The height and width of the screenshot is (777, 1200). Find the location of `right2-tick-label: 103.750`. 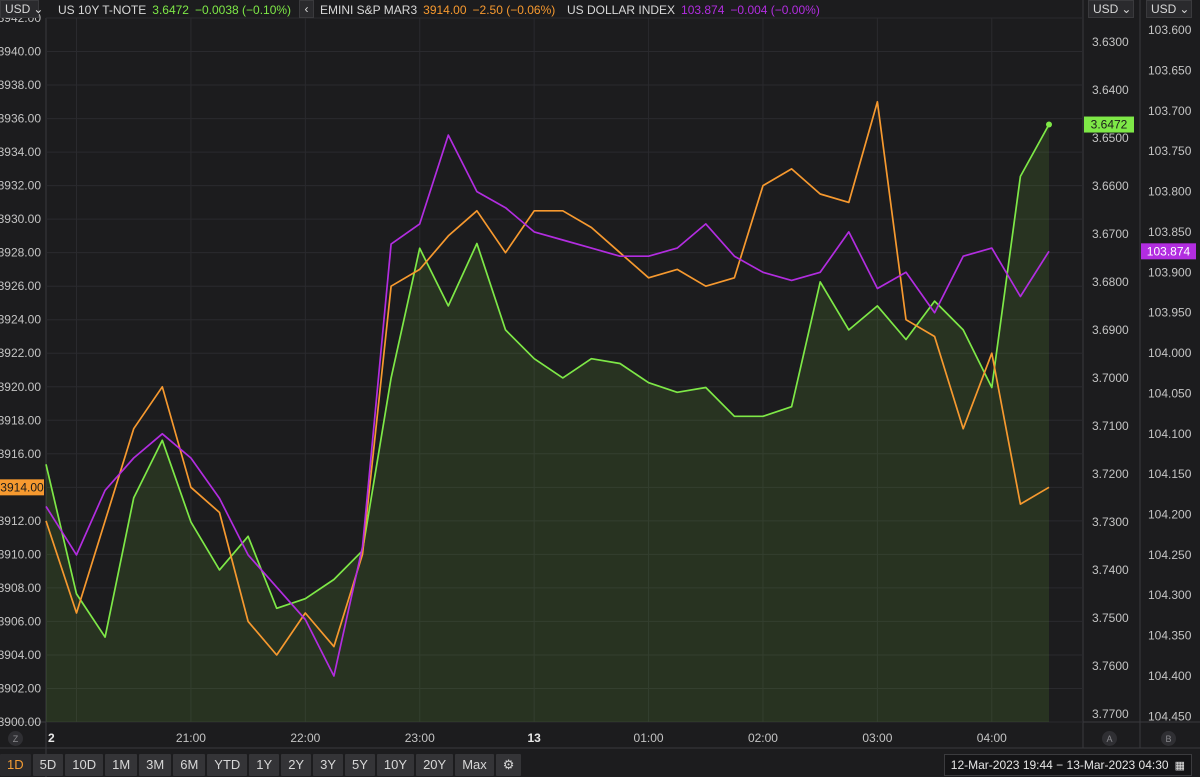

right2-tick-label: 103.750 is located at coordinates (1170, 151).